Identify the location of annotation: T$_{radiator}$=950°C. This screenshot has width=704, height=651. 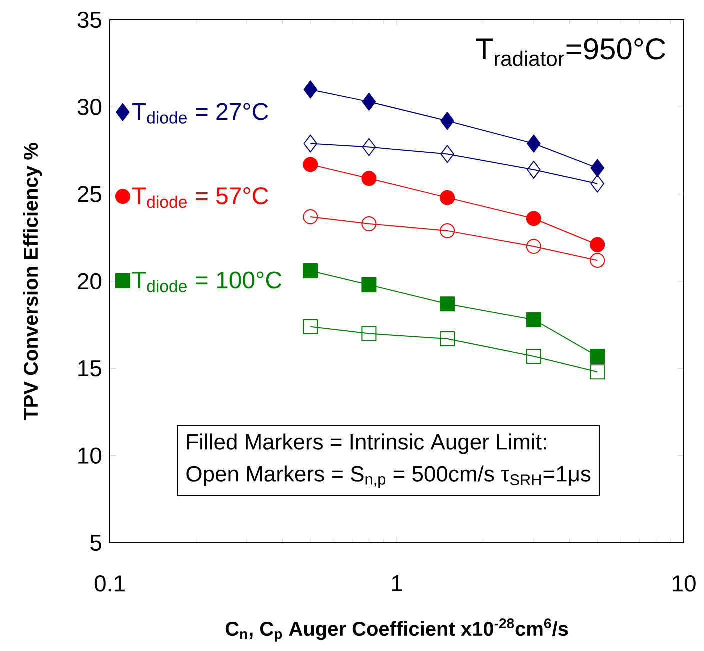
(571, 52).